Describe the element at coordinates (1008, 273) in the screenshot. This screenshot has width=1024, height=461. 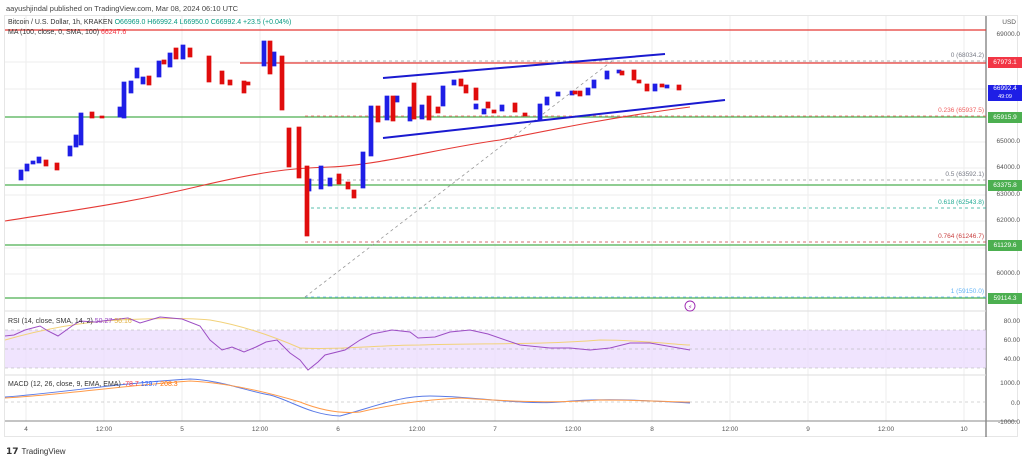
I see `price-tick: 60000.0` at that location.